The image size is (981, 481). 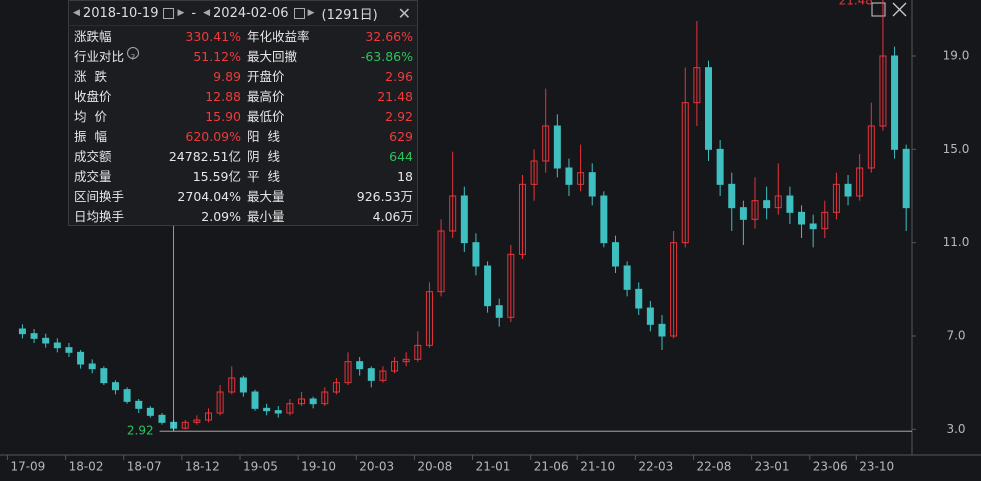 I want to click on stat-value: 15.90, so click(x=223, y=116).